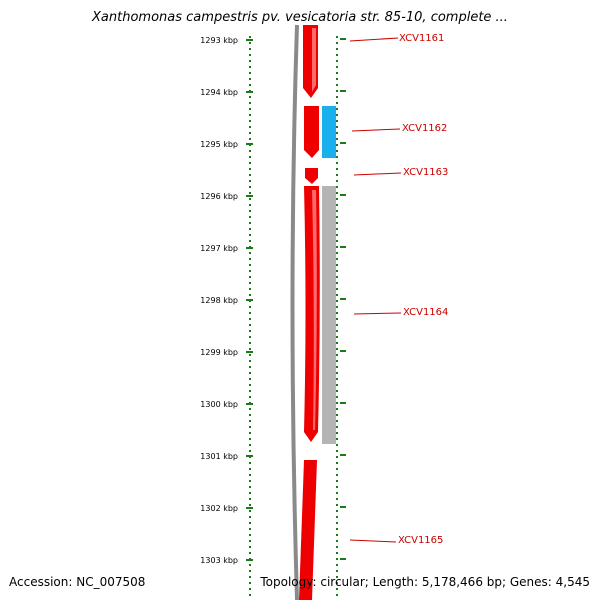  What do you see at coordinates (311, 132) in the screenshot?
I see `gene-block-xcv1162` at bounding box center [311, 132].